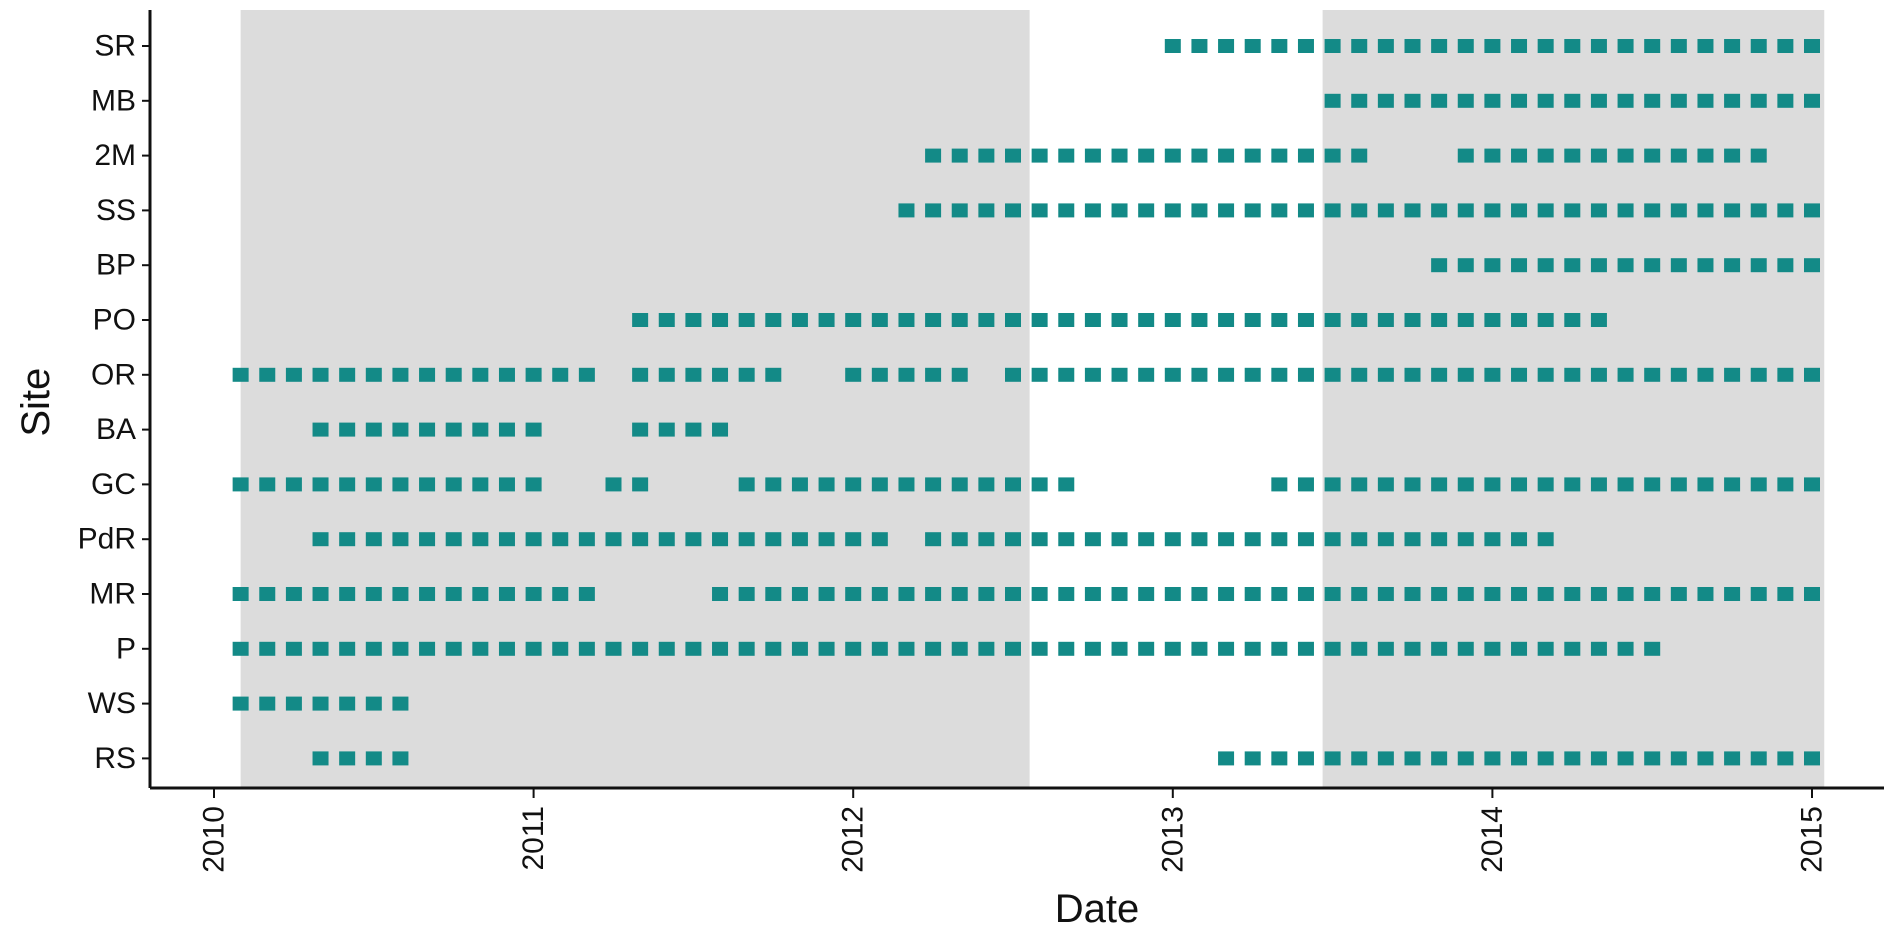  I want to click on y-tick-label-PO: PO, so click(114, 320).